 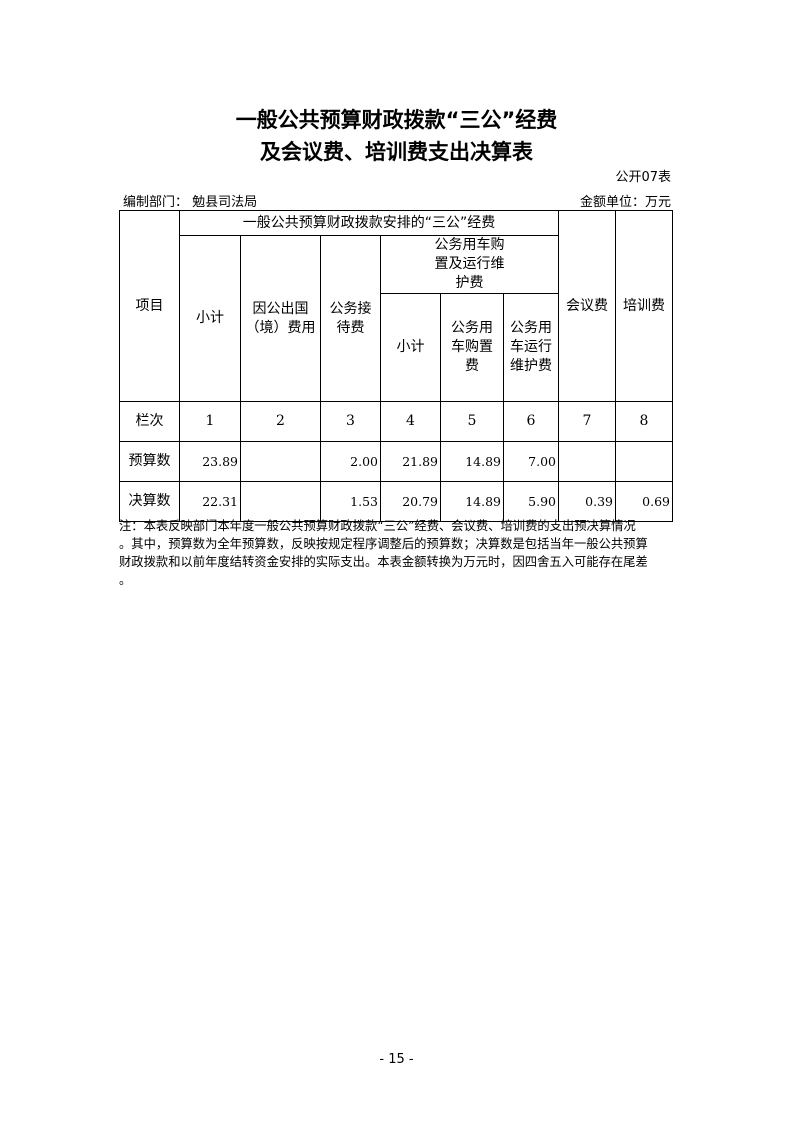 I want to click on header-subtotal: 小计, so click(x=210, y=318).